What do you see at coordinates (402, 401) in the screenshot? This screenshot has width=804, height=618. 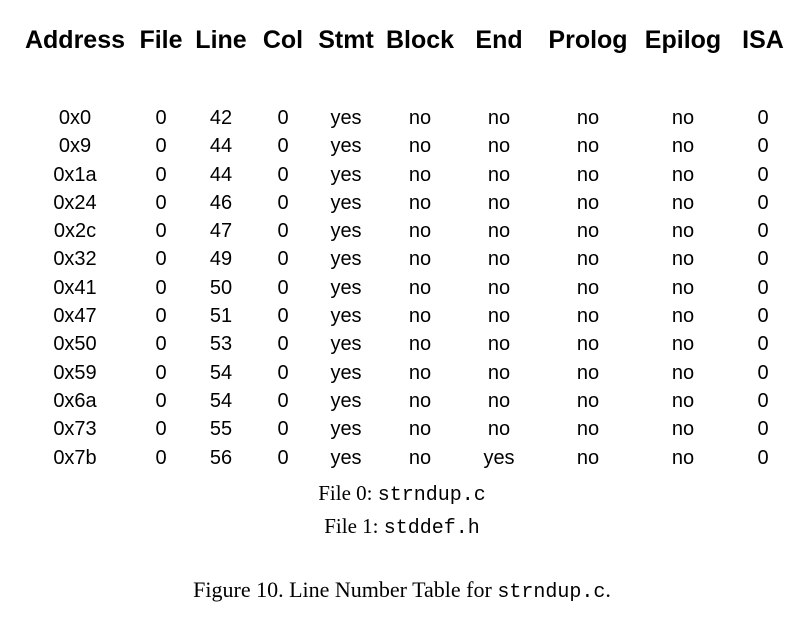 I see `table-row: 0x6a 0 54 0 yes no no no no 0` at bounding box center [402, 401].